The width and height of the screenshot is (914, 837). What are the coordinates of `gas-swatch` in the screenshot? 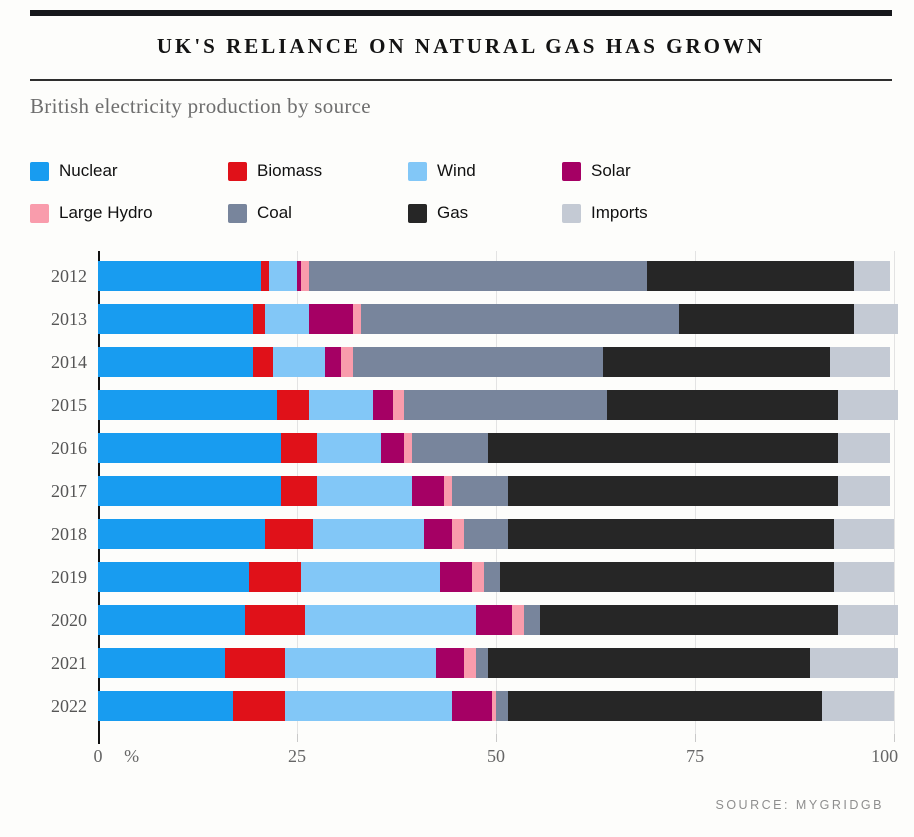 It's located at (417, 213).